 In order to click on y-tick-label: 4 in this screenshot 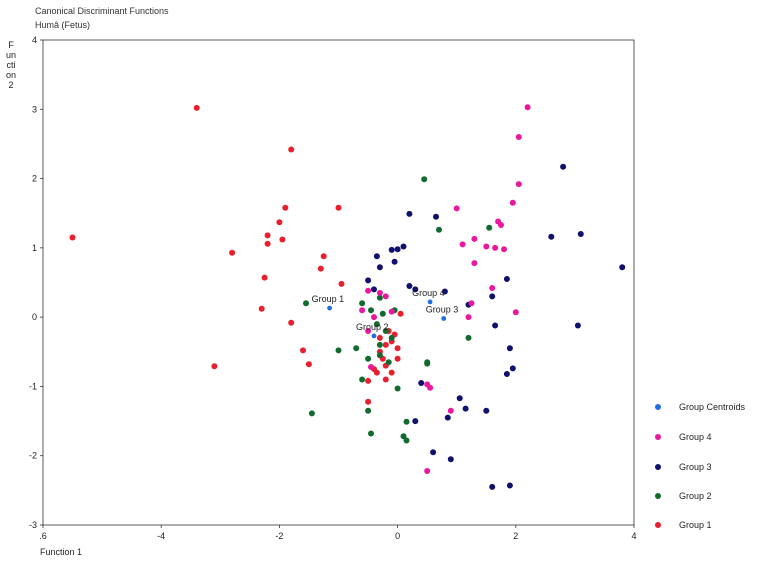, I will do `click(34, 40)`.